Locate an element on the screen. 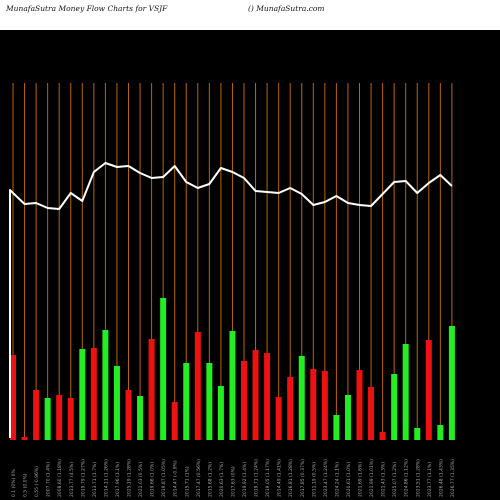  x-tick-label: 2019.66 (1.0%) is located at coordinates (153, 479).